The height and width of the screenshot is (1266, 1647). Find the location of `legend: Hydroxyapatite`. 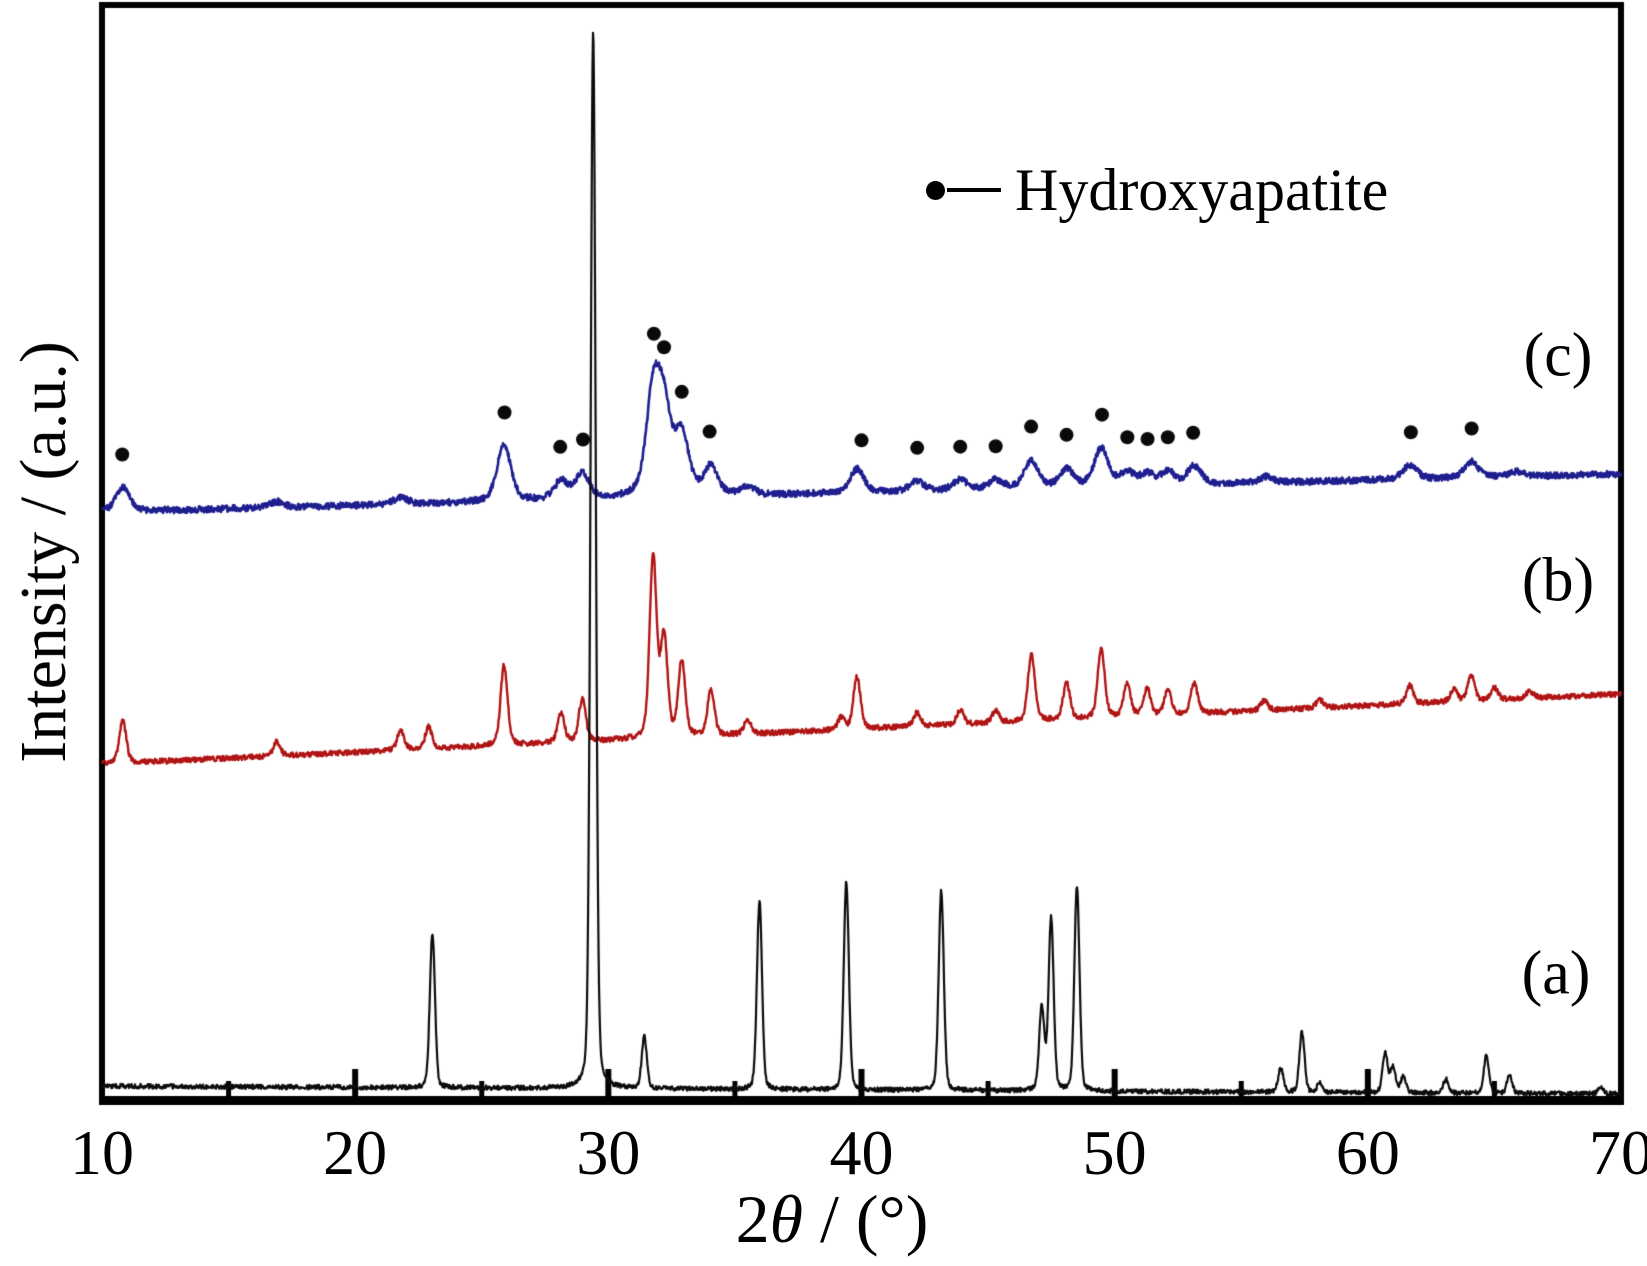

legend: Hydroxyapatite is located at coordinates (1157, 190).